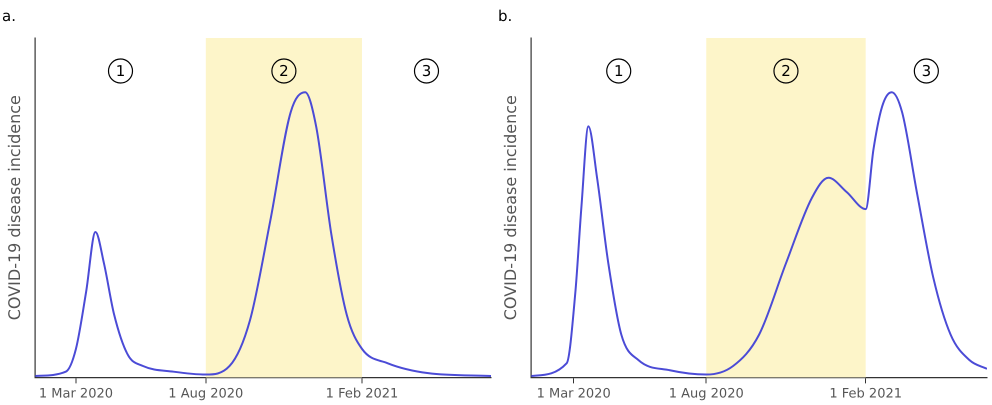 The image size is (992, 405). What do you see at coordinates (9, 15) in the screenshot?
I see `chart-title: a.` at bounding box center [9, 15].